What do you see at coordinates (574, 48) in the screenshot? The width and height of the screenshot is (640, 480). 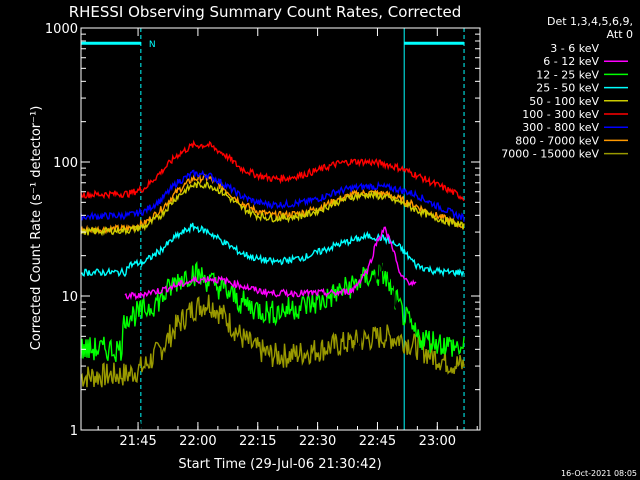 I see `legend-label: 3 - 6 keV` at bounding box center [574, 48].